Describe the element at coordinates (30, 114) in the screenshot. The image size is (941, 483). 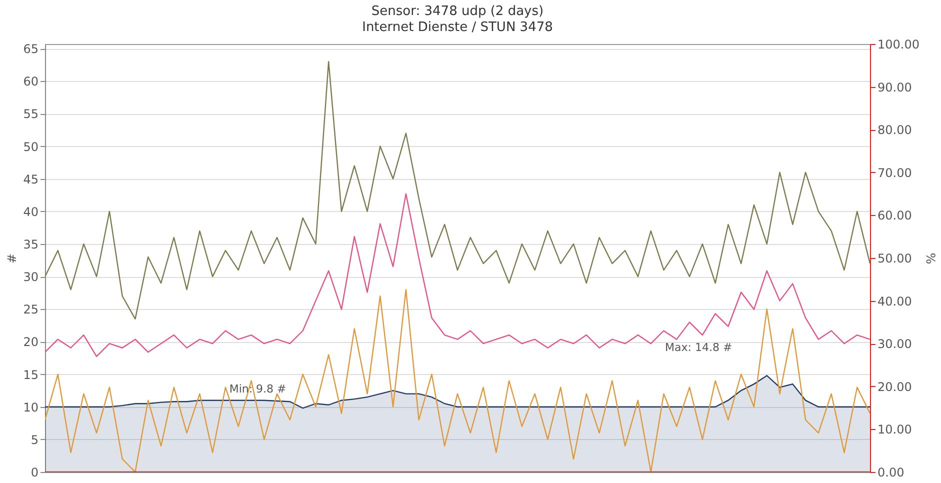
I see `y-tick-label: 55` at that location.